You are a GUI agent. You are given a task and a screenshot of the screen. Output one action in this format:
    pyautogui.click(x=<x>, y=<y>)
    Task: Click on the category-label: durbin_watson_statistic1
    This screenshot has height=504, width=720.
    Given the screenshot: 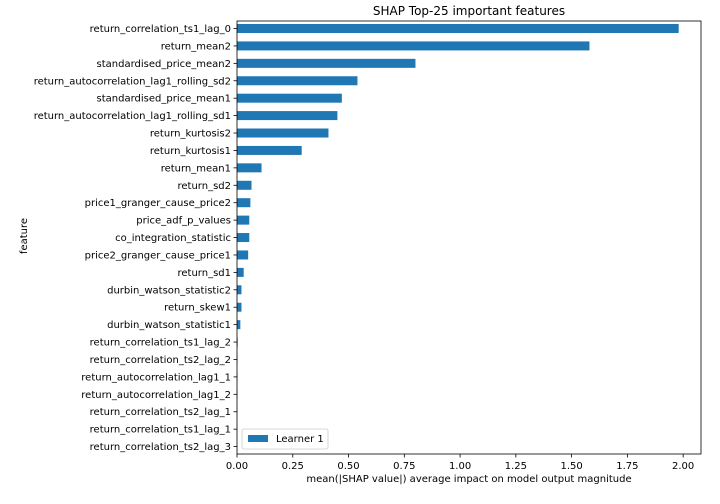 What is the action you would take?
    pyautogui.click(x=169, y=325)
    